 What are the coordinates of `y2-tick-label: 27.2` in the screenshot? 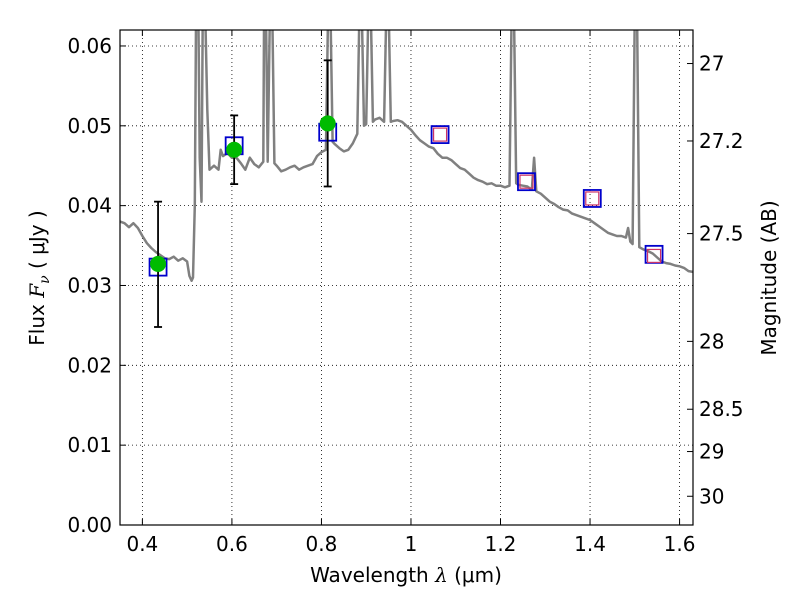 It's located at (721, 141).